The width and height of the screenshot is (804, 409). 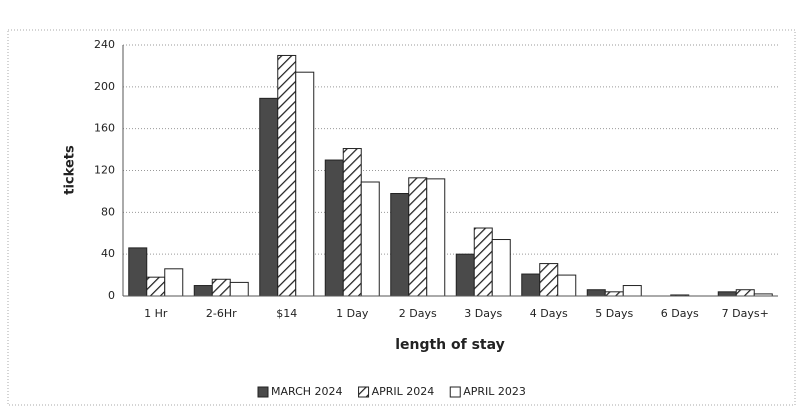 I want to click on y-tick-label: 200, so click(x=104, y=86).